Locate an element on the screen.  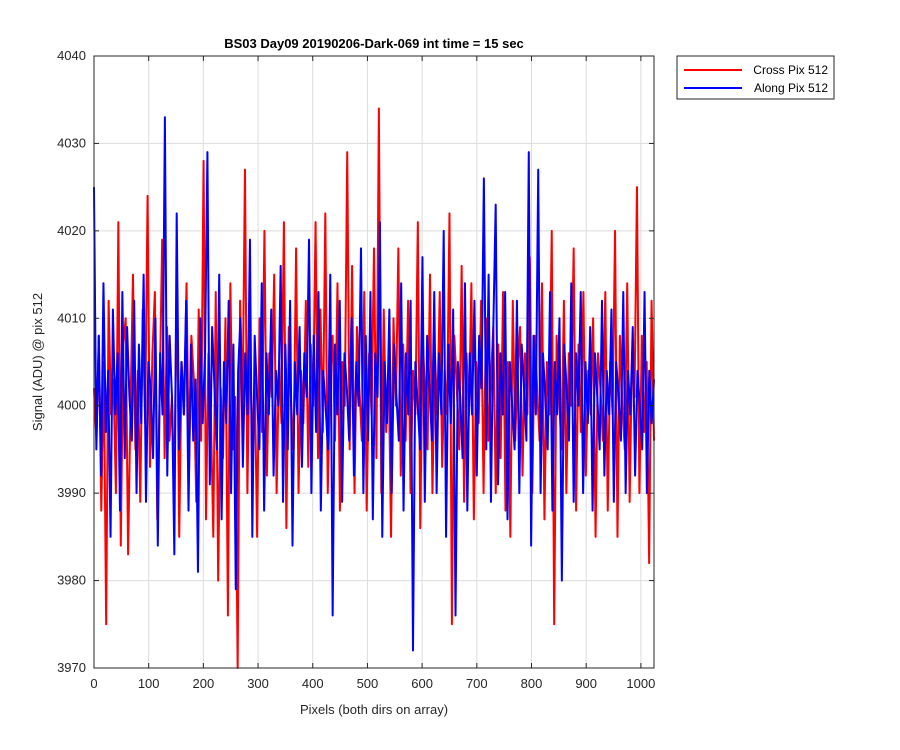
x-tick-label: 100 is located at coordinates (149, 683).